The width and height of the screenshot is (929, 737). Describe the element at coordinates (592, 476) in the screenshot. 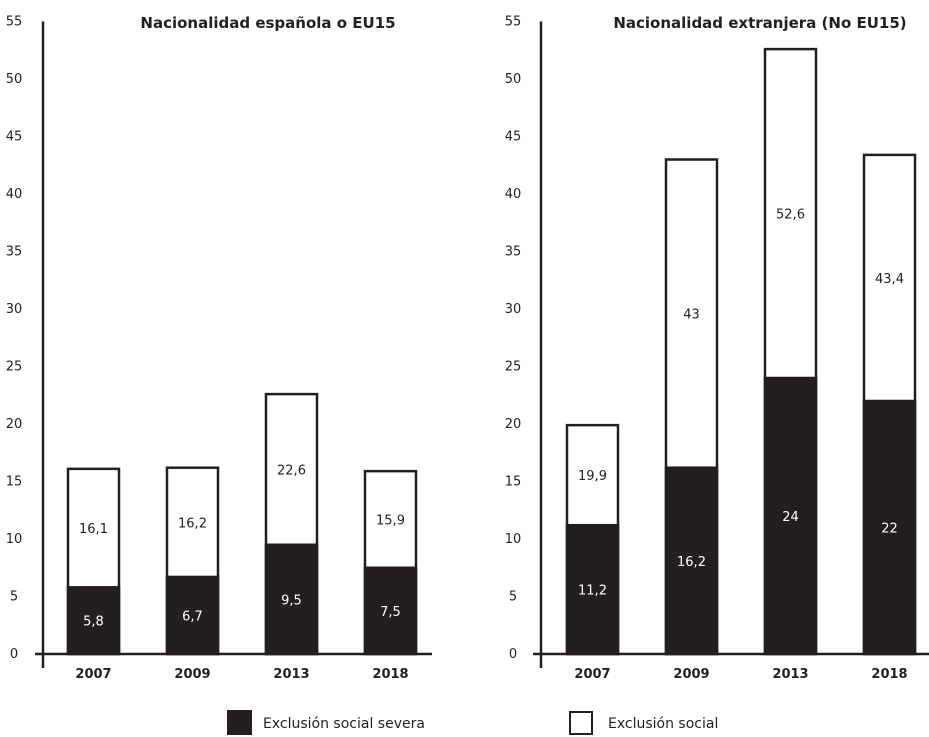

I see `data-label-exclusion-social: 19,9` at that location.